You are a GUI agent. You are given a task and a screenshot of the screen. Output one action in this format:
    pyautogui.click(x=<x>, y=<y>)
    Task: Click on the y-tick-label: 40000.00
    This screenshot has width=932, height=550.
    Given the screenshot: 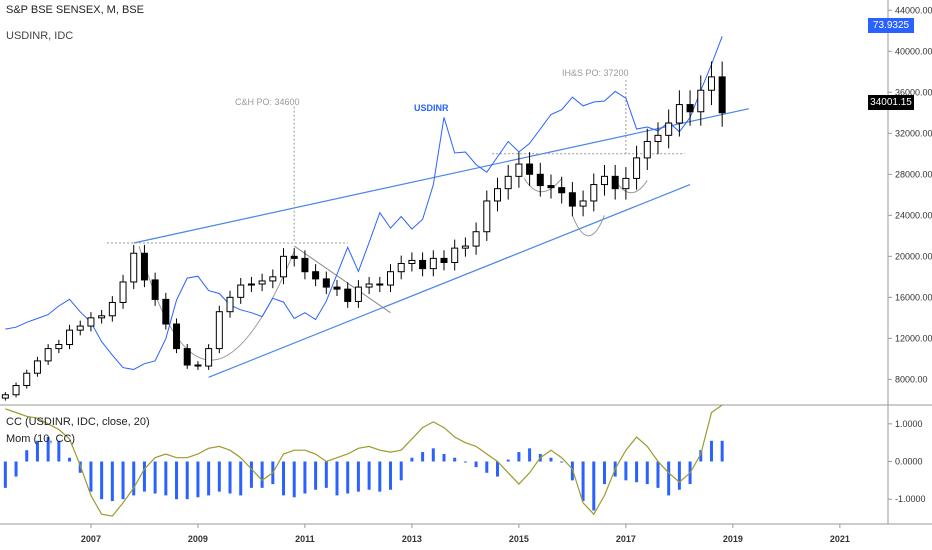 What is the action you would take?
    pyautogui.click(x=913, y=51)
    